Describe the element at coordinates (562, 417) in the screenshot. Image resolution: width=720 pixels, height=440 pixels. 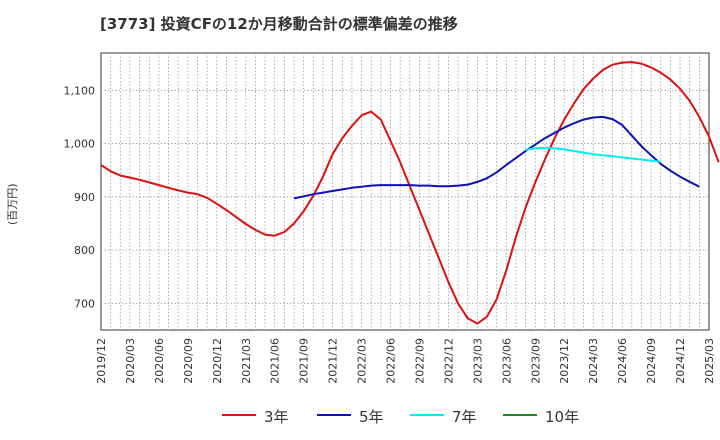
I see `legend-label: 10年` at that location.